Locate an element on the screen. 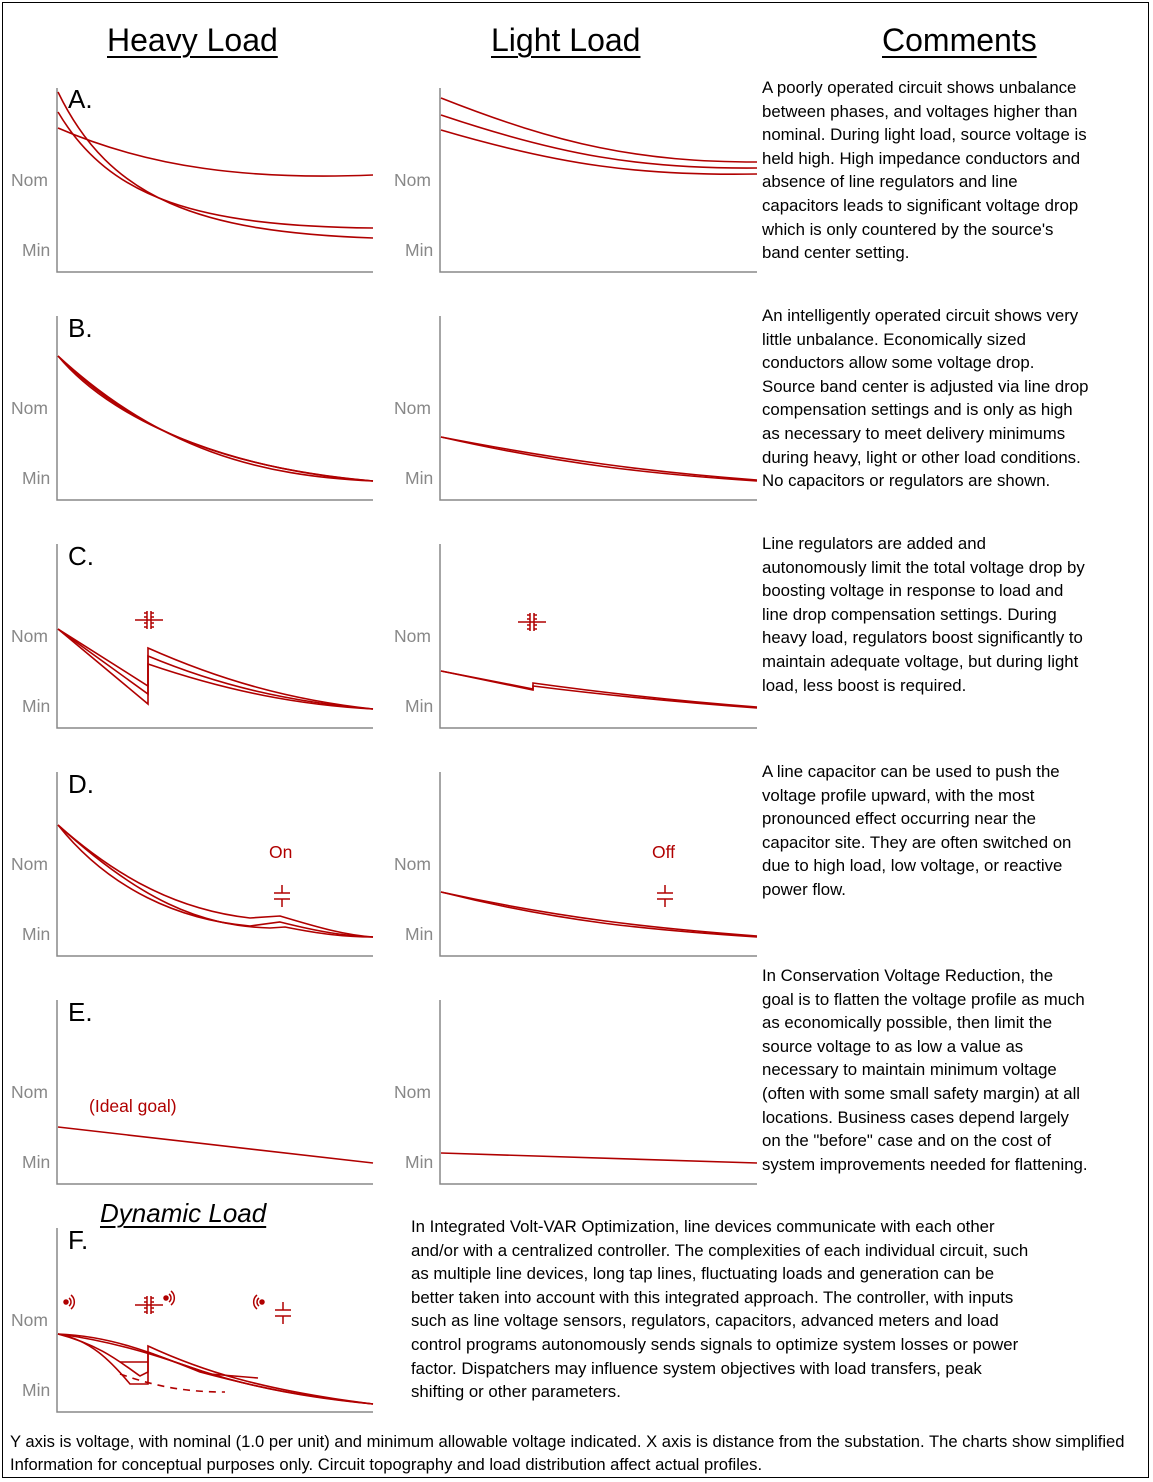 This screenshot has height=1482, width=1153. panel-b-light-min-label: Min is located at coordinates (419, 478).